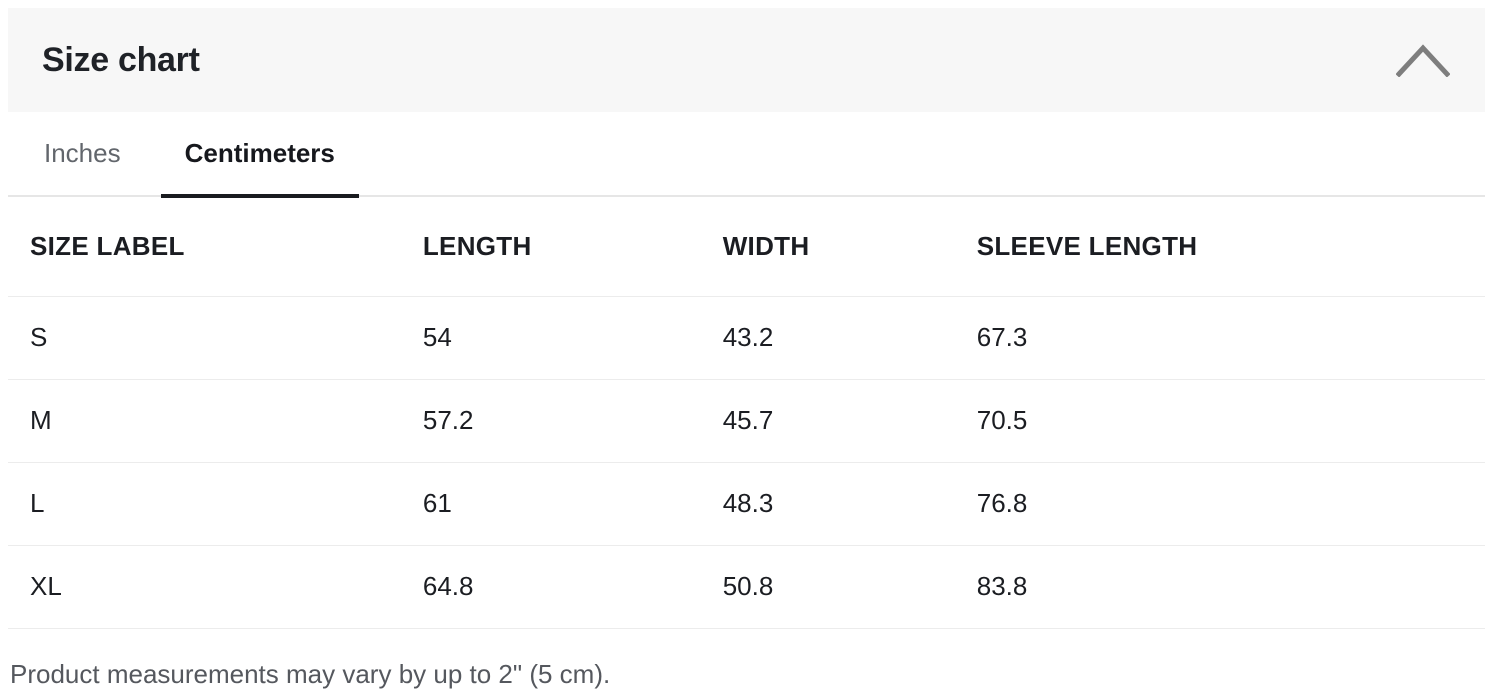 This screenshot has height=695, width=1493. Describe the element at coordinates (1219, 247) in the screenshot. I see `column-header-sleeve-length: SLEEVE LENGTH` at that location.